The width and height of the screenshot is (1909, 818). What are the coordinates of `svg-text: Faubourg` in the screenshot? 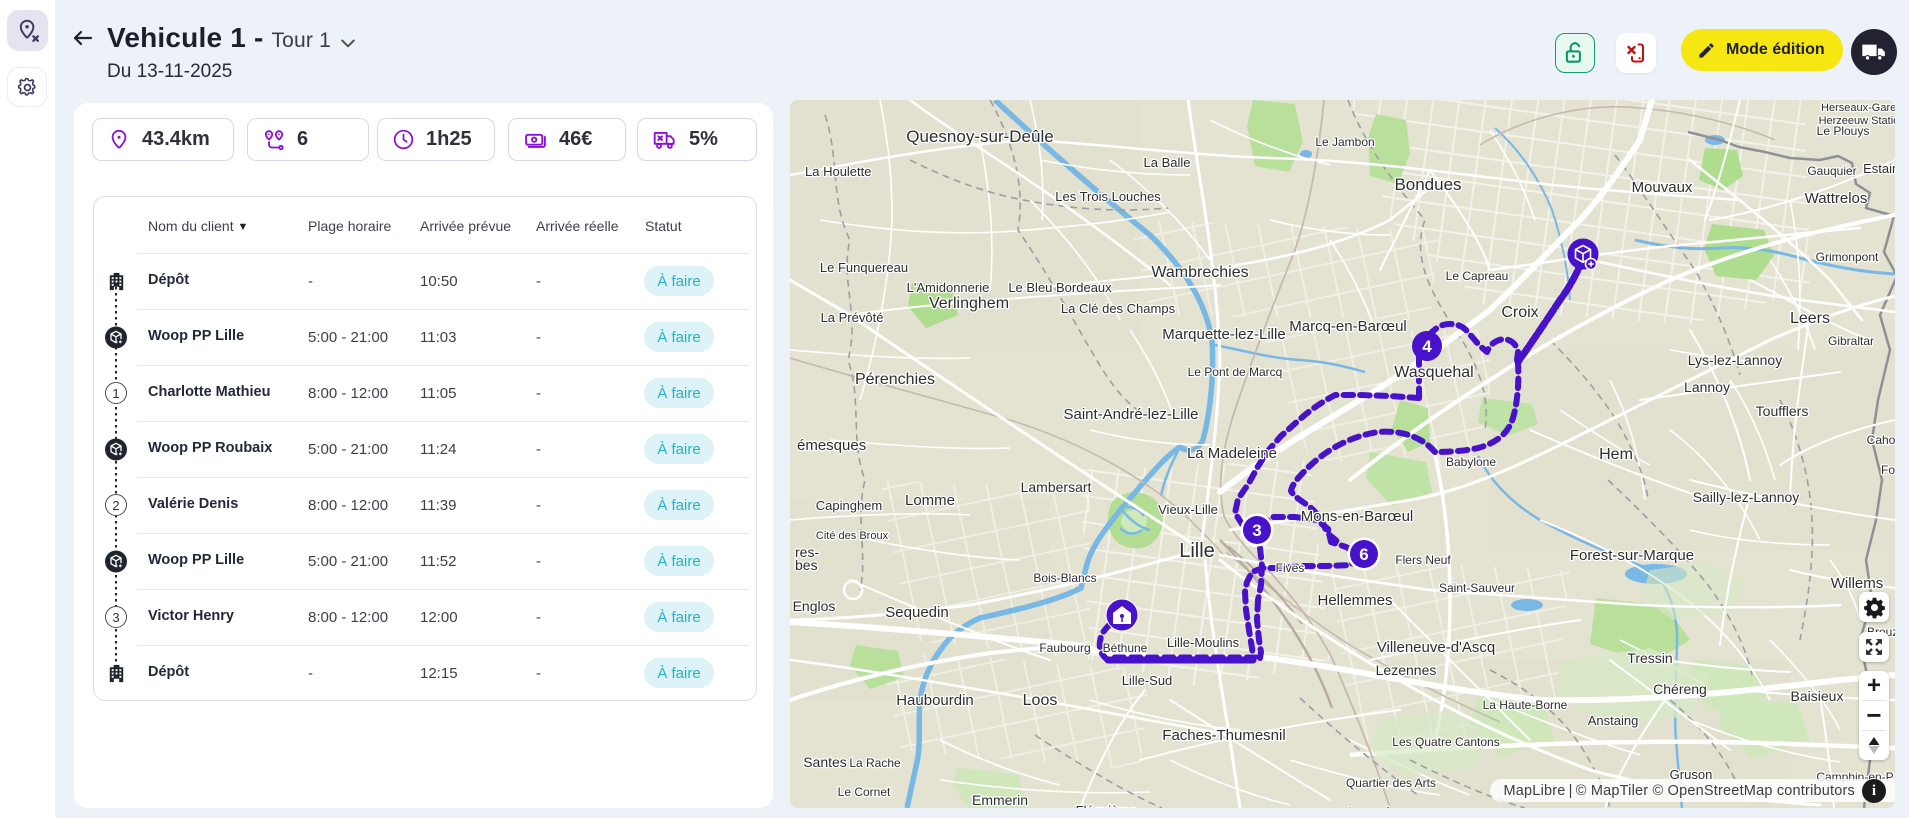 It's located at (1064, 648).